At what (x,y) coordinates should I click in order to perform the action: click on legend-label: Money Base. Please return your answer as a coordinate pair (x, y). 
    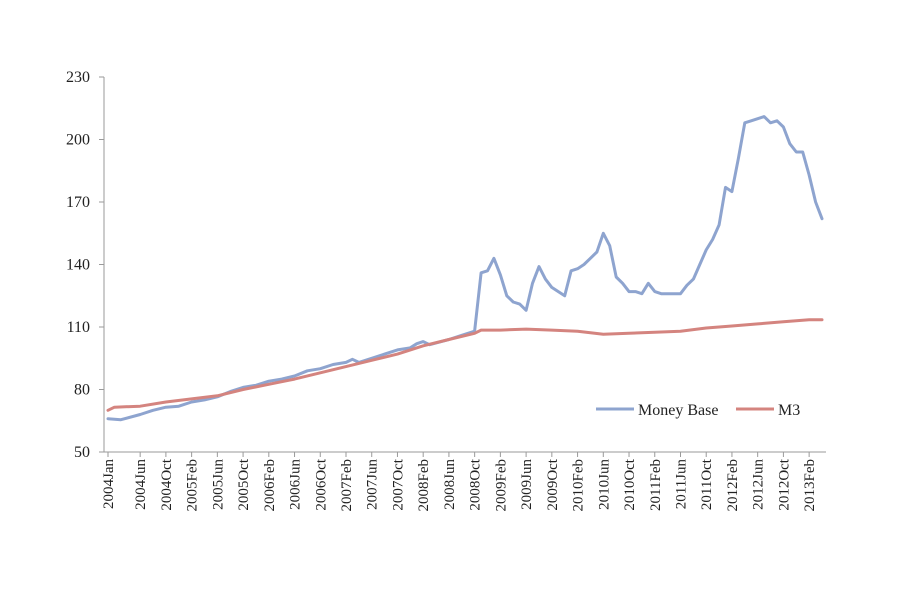
    Looking at the image, I should click on (678, 410).